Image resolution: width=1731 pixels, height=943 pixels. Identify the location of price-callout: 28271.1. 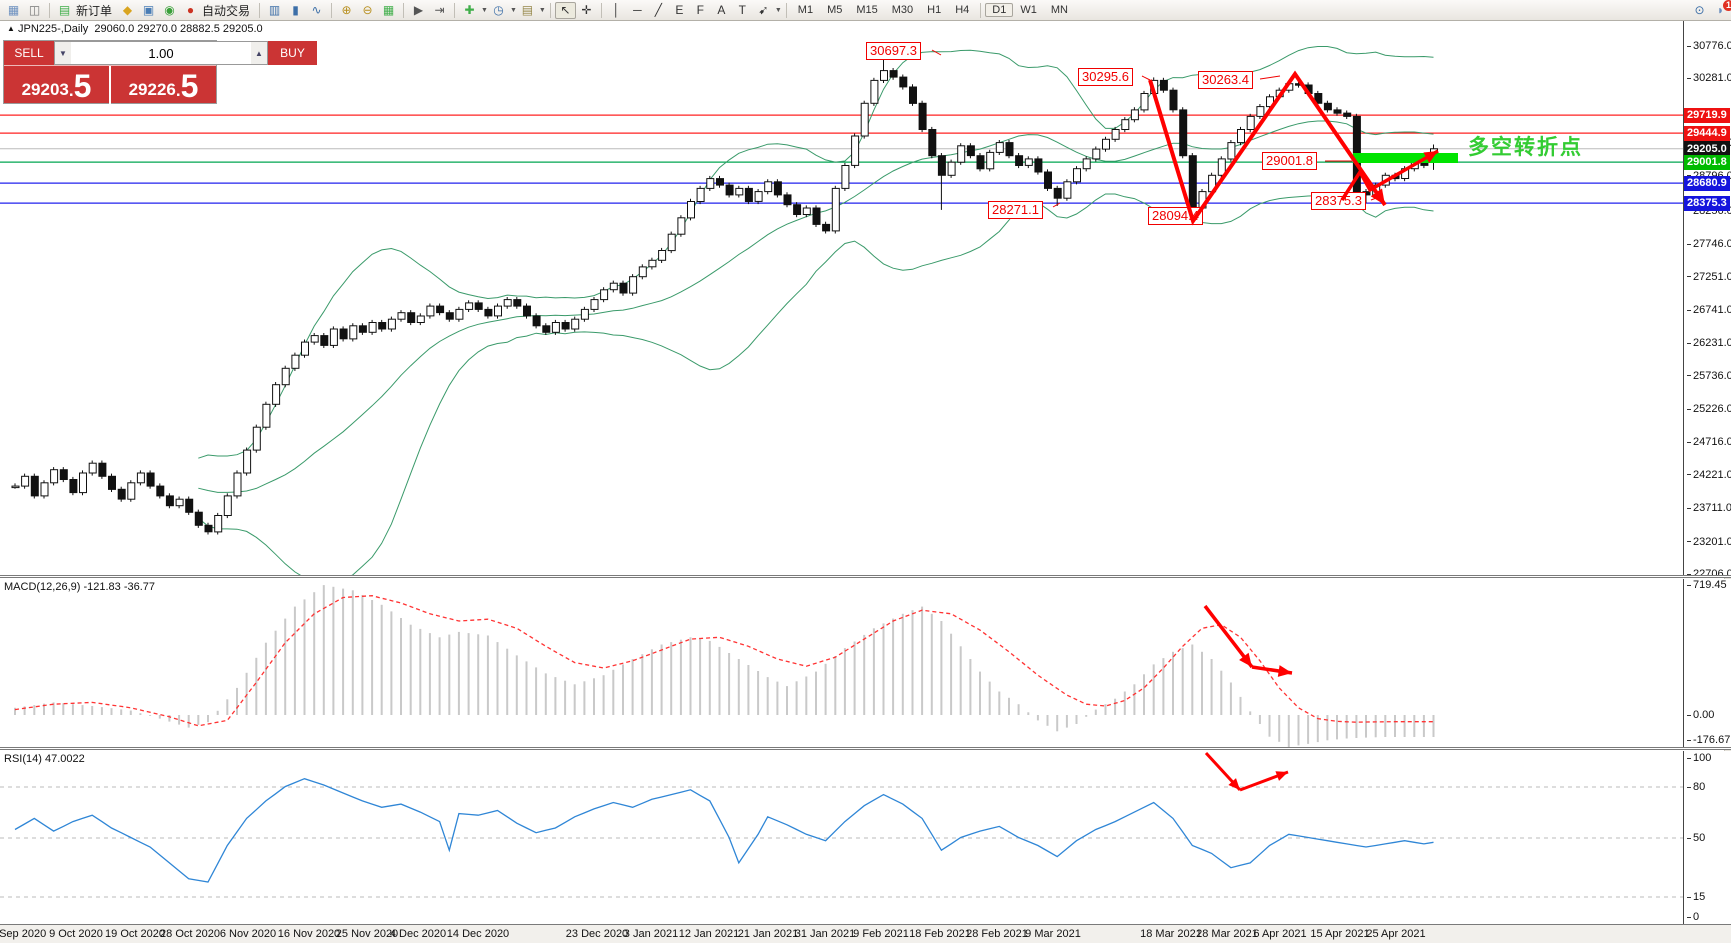
(1015, 210).